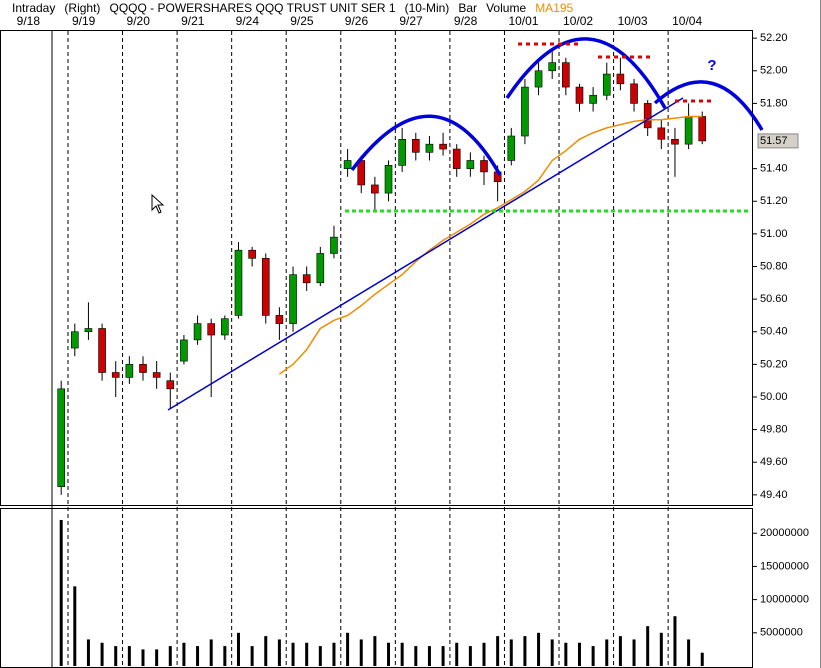  I want to click on y-tick-label: 49.60, so click(774, 462).